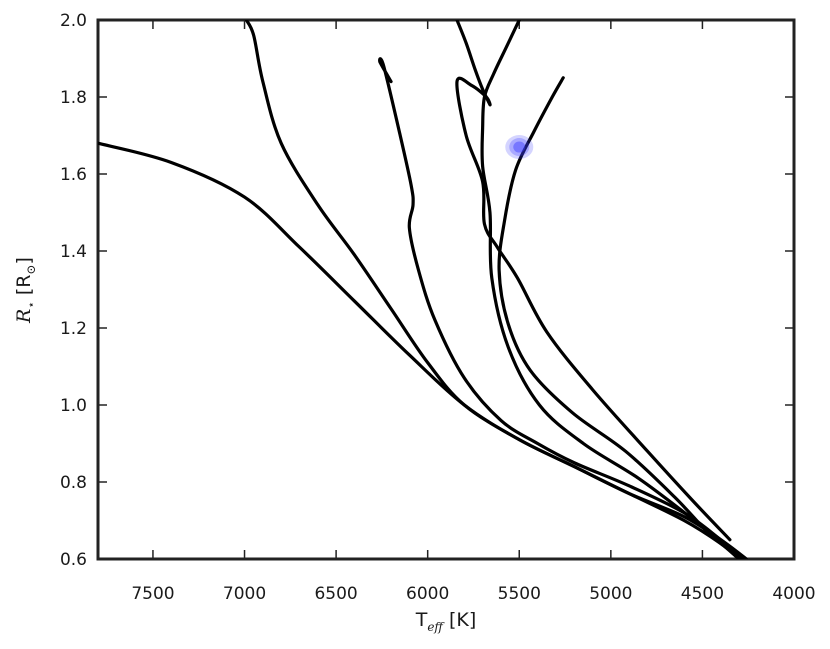  Describe the element at coordinates (519, 594) in the screenshot. I see `x-tick-label: 5500` at that location.